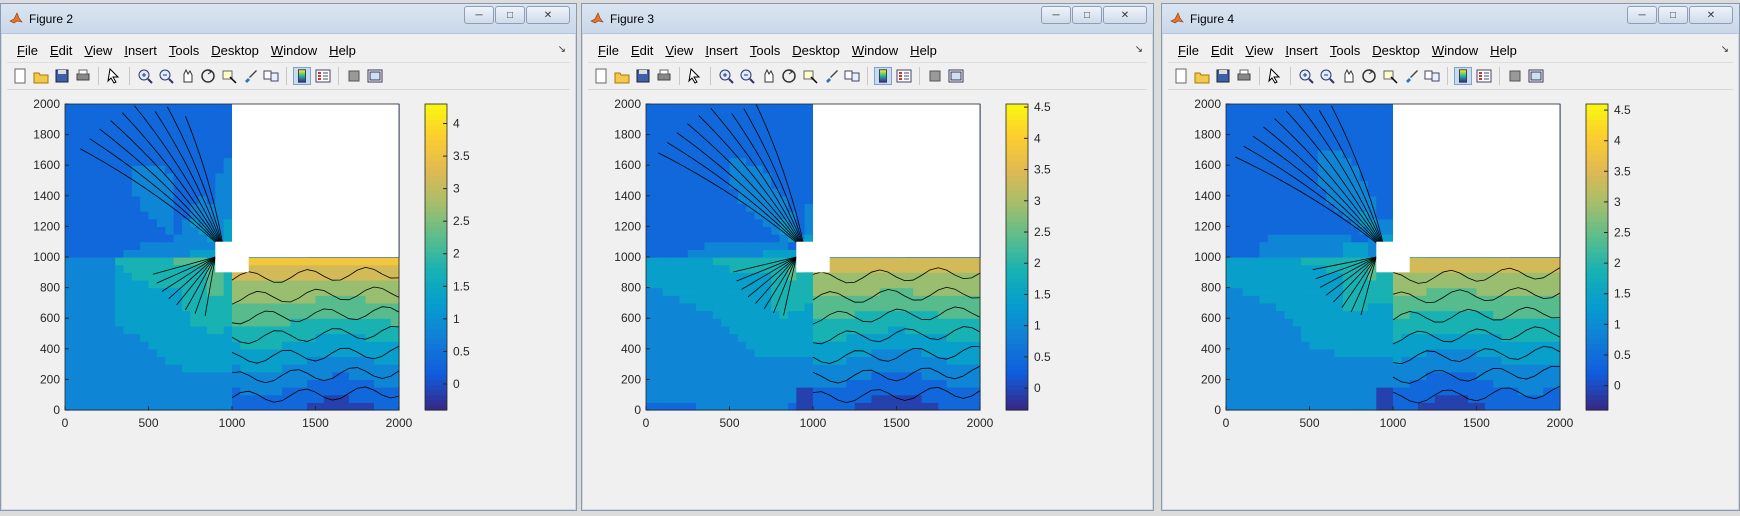  What do you see at coordinates (1028, 255) in the screenshot?
I see `colorbar: 00.511.522.533.544.5` at bounding box center [1028, 255].